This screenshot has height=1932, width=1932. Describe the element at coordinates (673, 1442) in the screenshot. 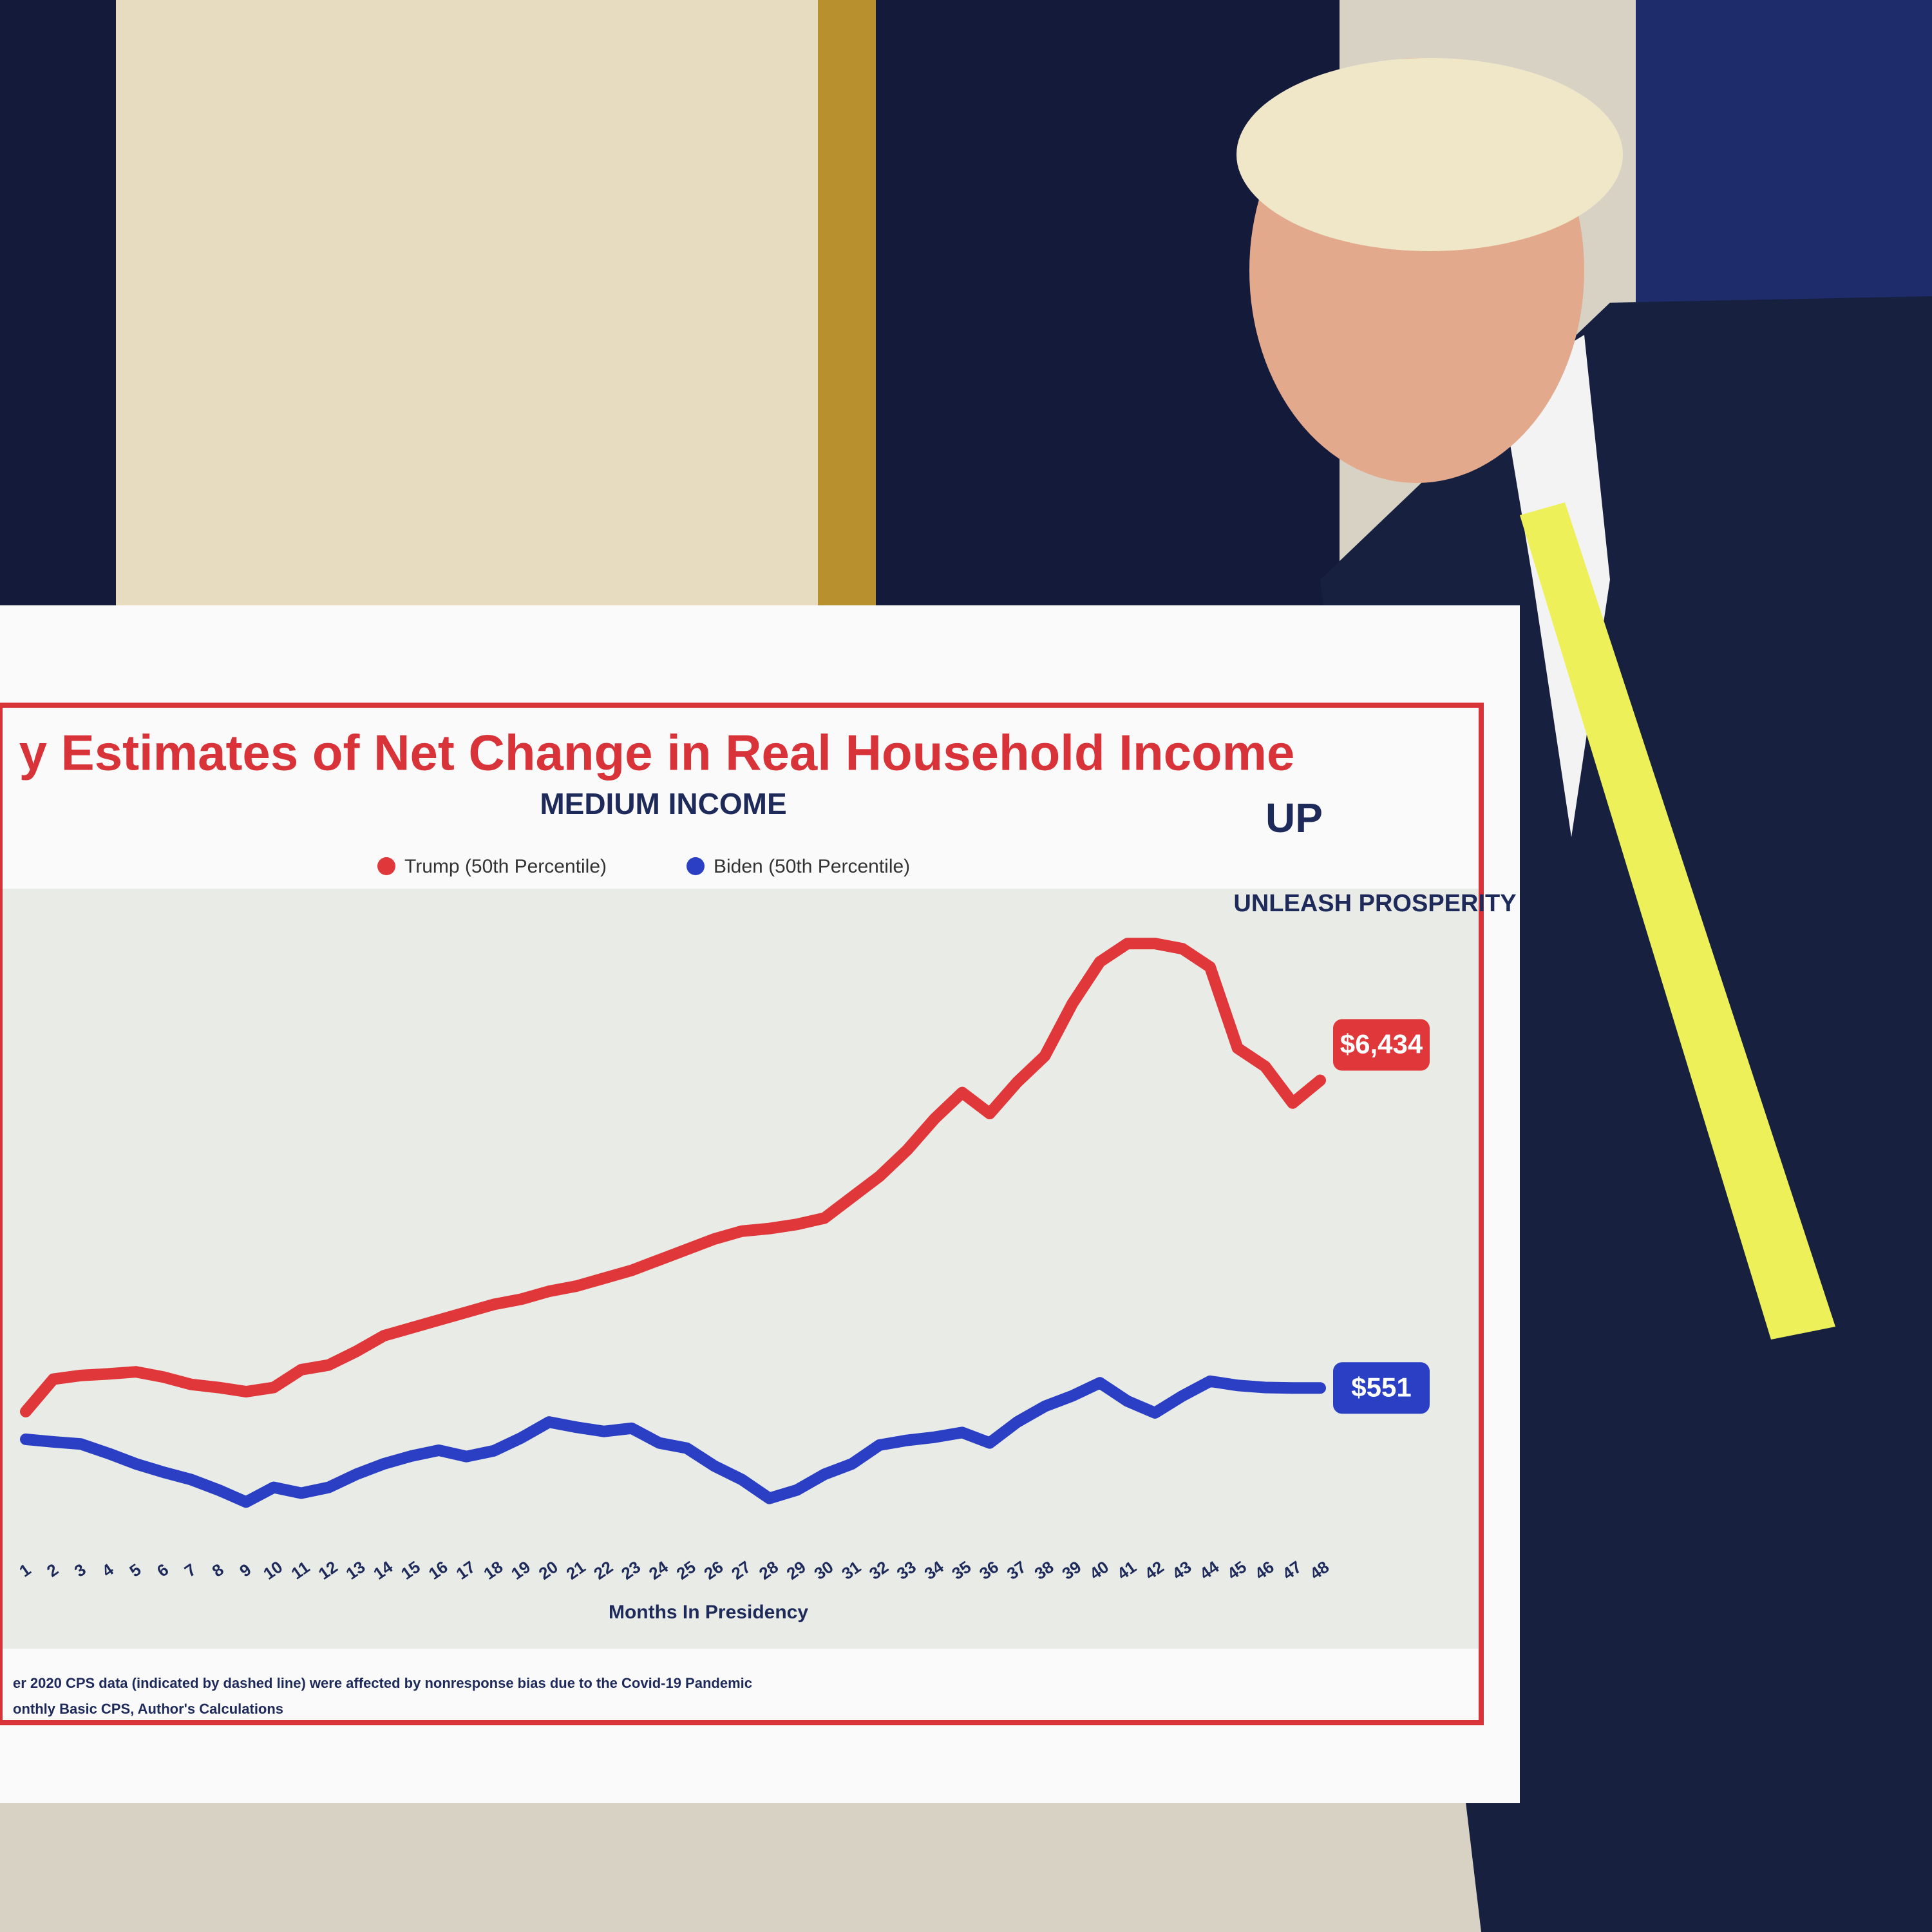

I see `line` at that location.